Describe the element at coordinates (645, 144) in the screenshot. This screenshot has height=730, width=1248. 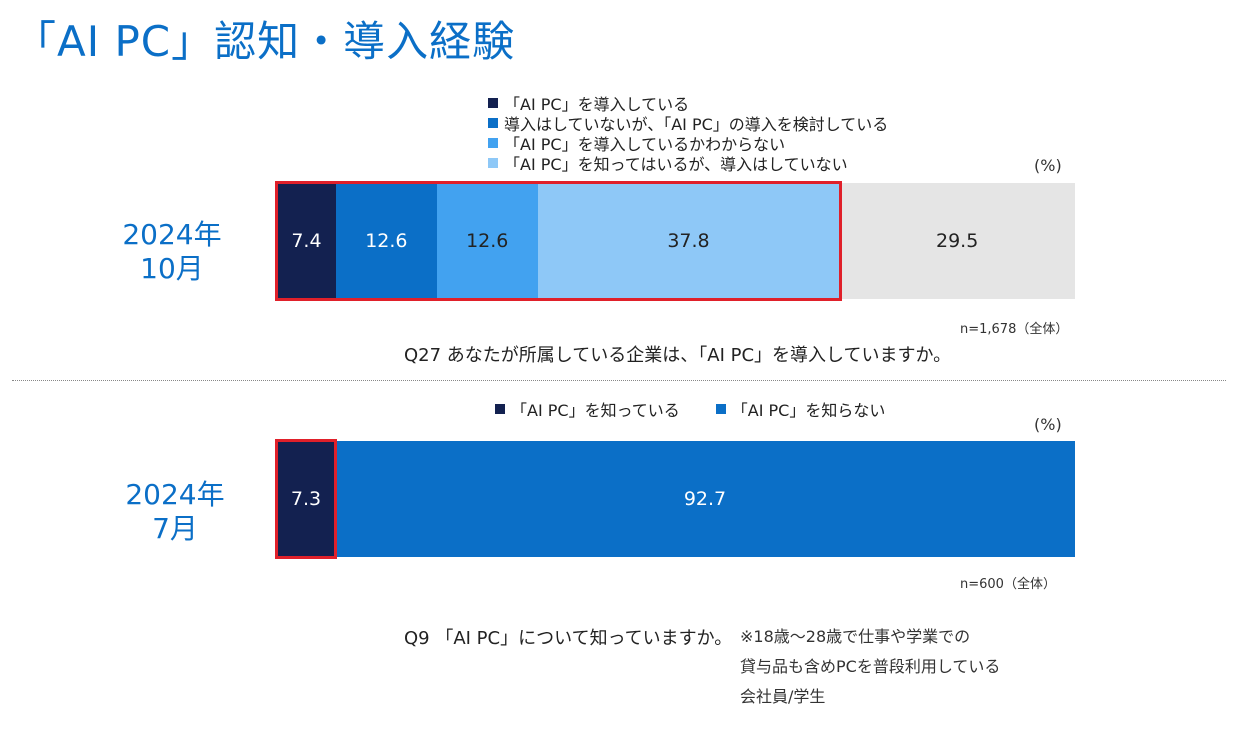
I see `legend-label: 「AI PC」を導入しているかわからない` at that location.